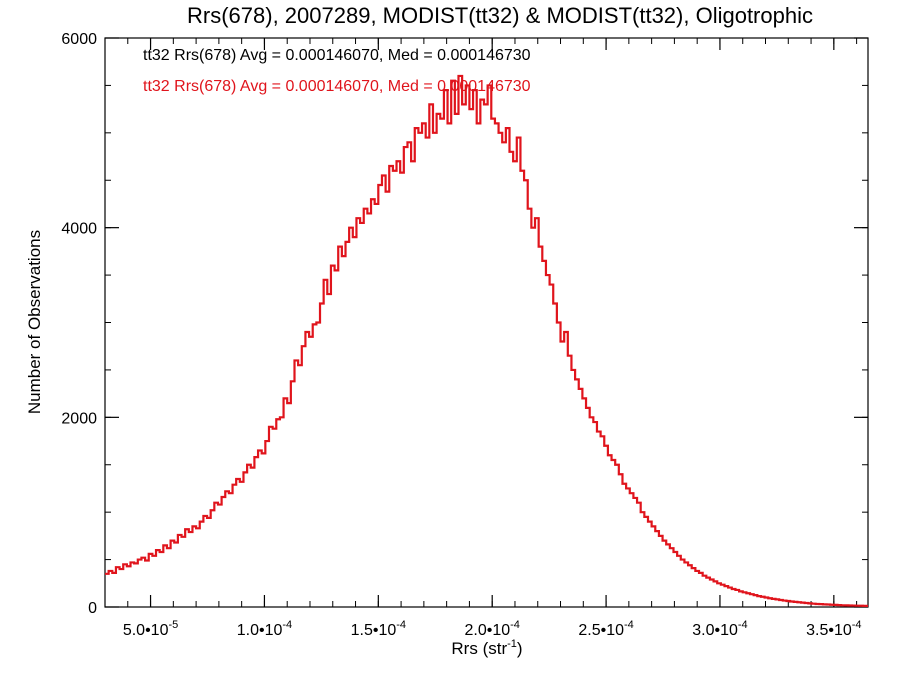 The width and height of the screenshot is (900, 675). I want to click on x-tick-label: 5.0•10-5, so click(150, 629).